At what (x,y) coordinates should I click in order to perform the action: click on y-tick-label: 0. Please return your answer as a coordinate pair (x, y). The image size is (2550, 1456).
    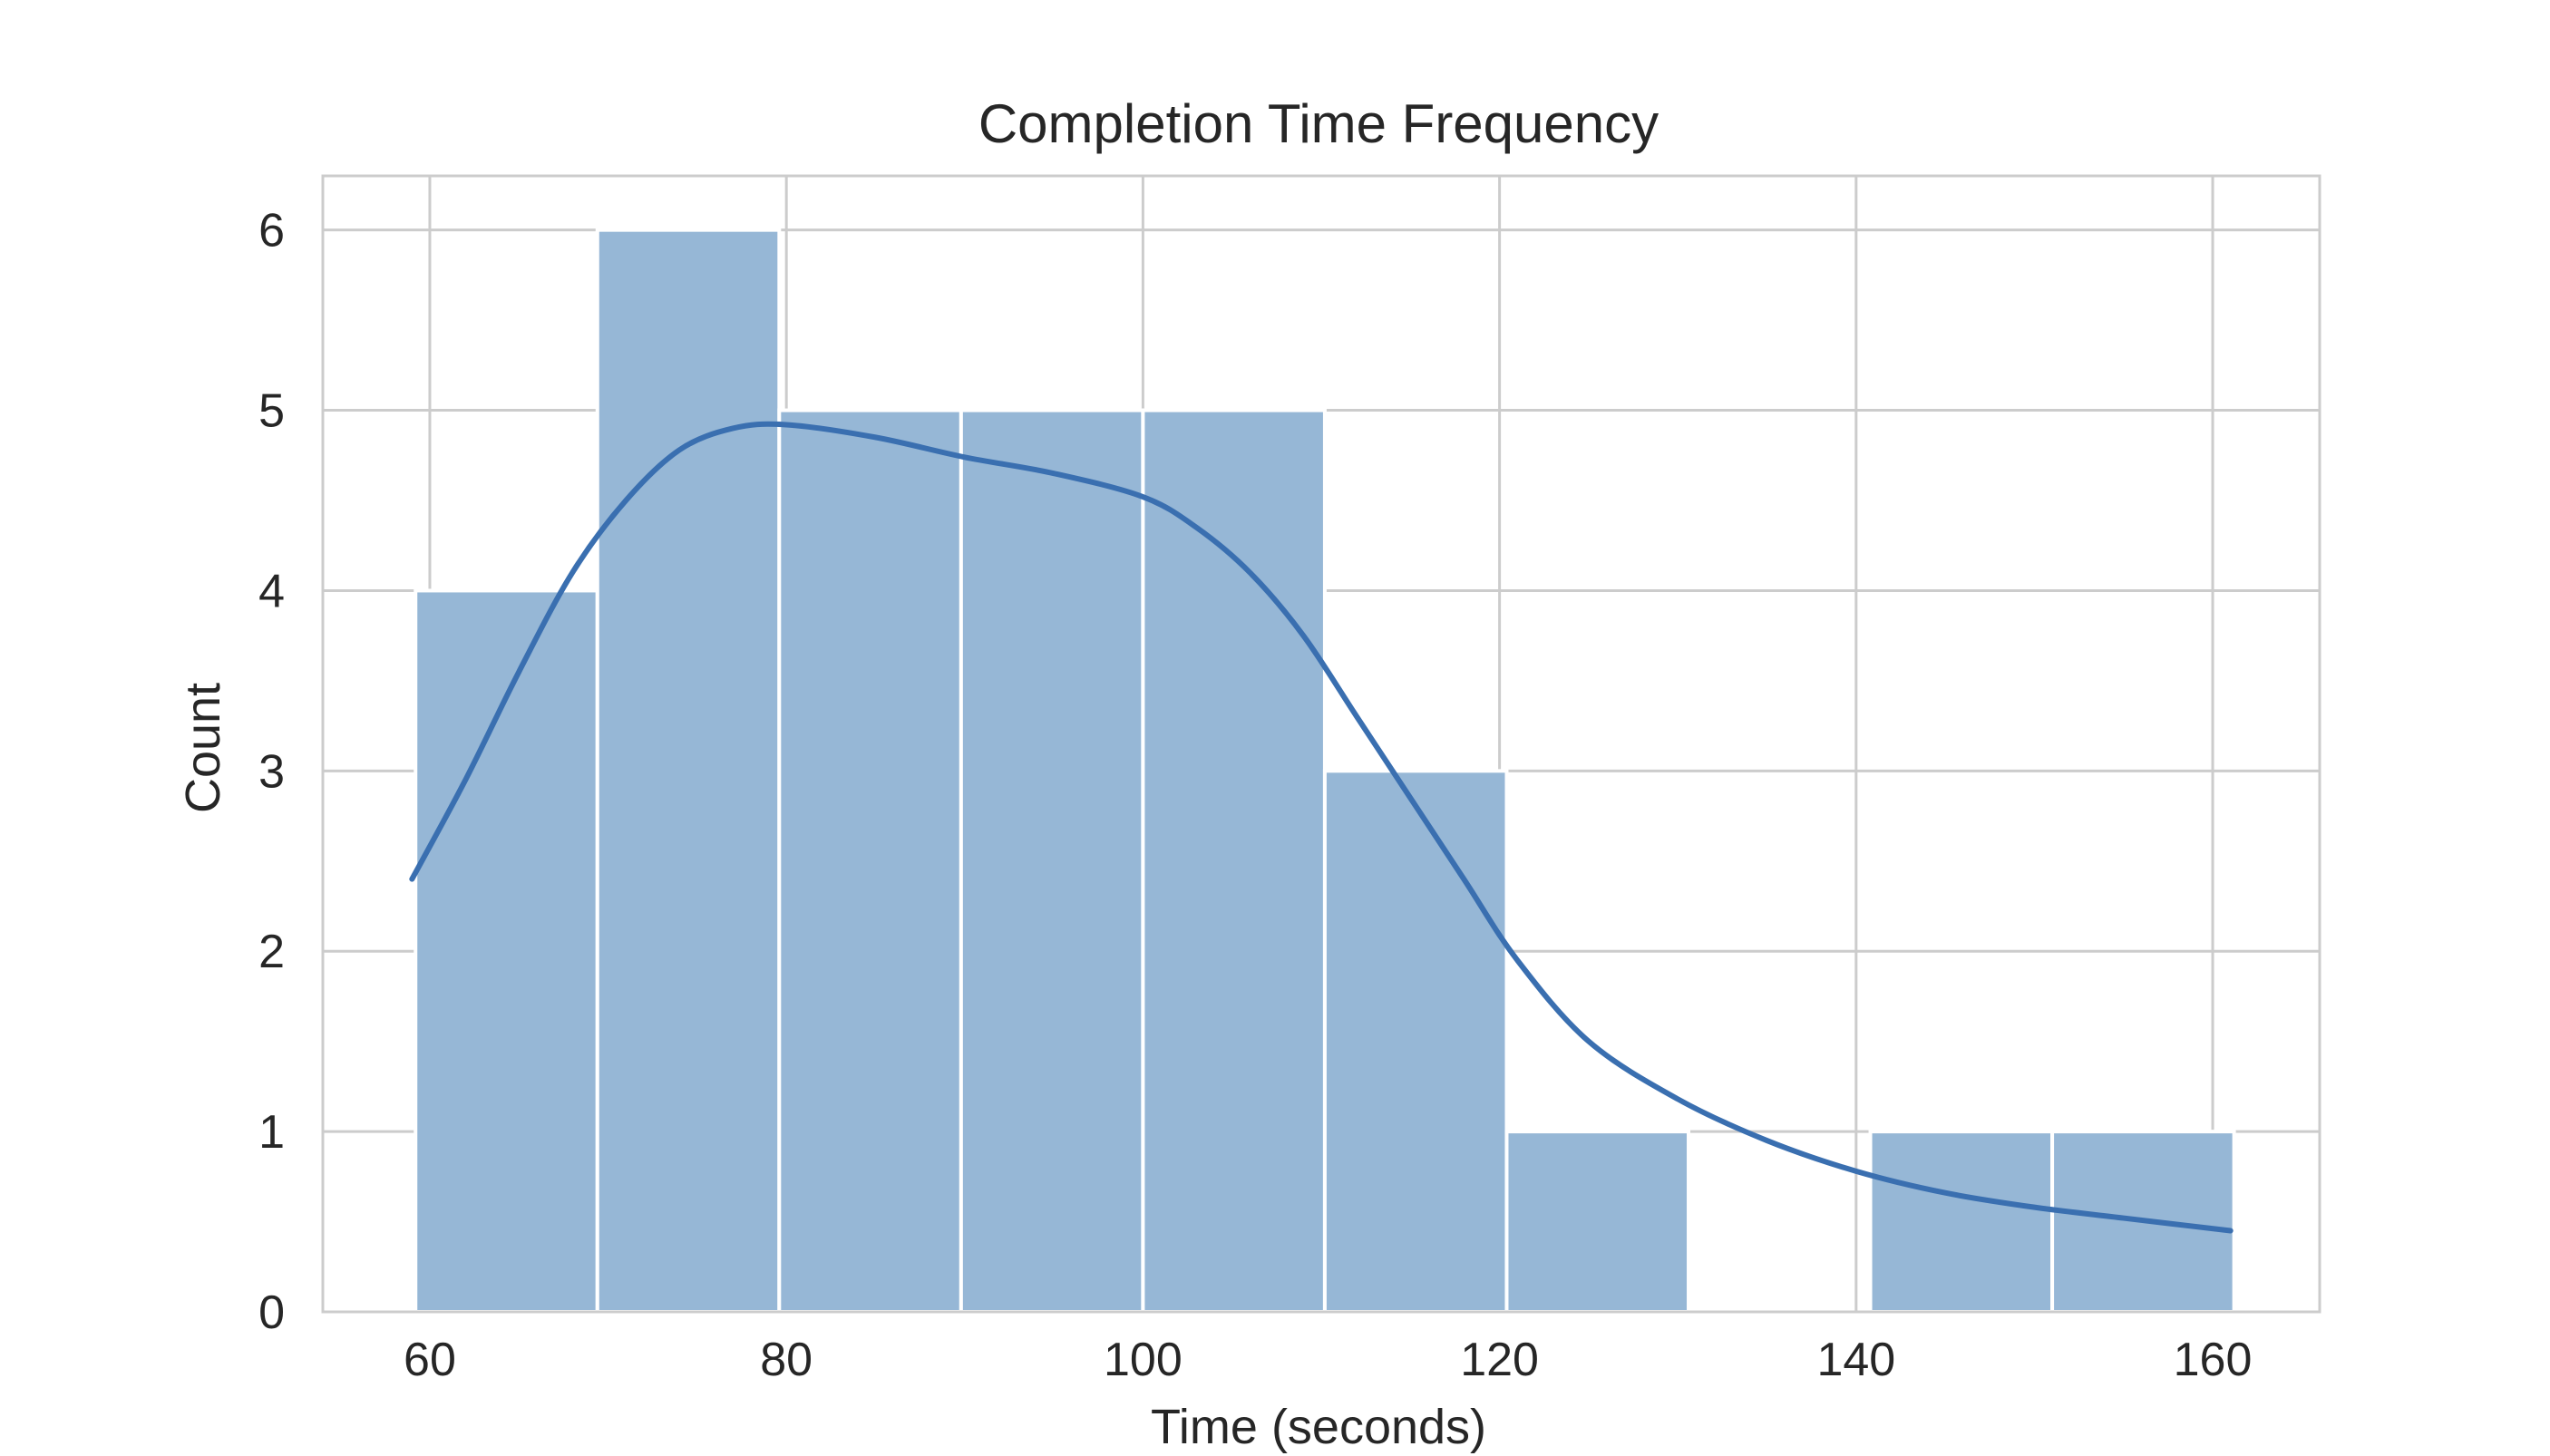
    Looking at the image, I should click on (271, 1312).